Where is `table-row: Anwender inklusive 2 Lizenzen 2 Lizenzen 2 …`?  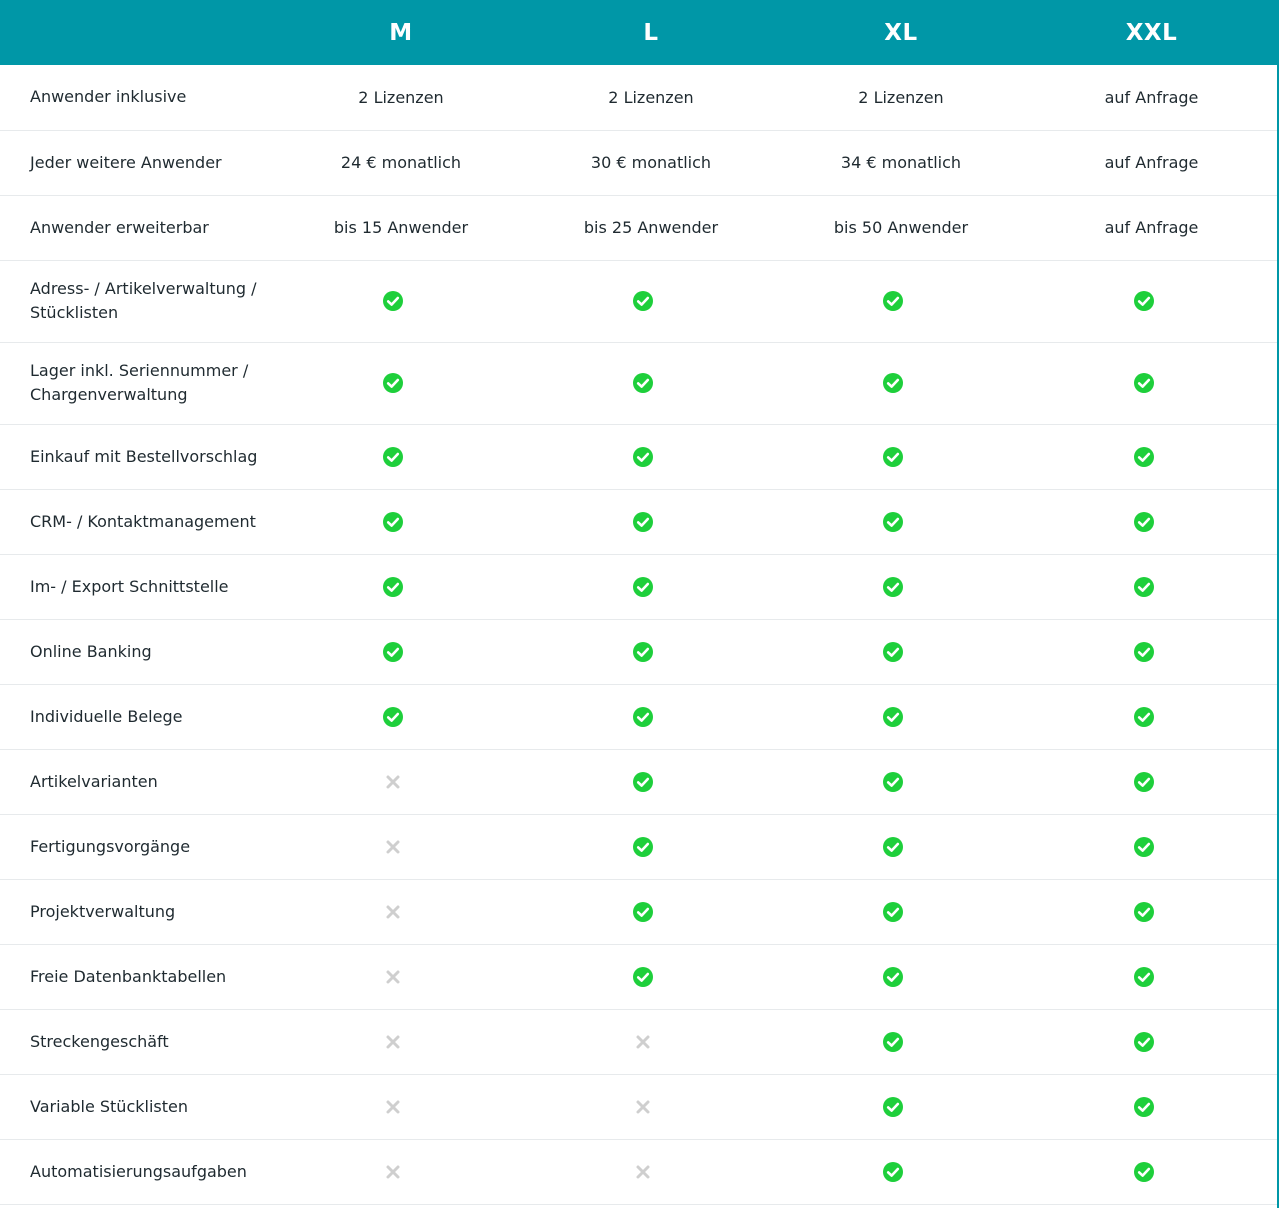 table-row: Anwender inklusive 2 Lizenzen 2 Lizenzen 2 … is located at coordinates (638, 98).